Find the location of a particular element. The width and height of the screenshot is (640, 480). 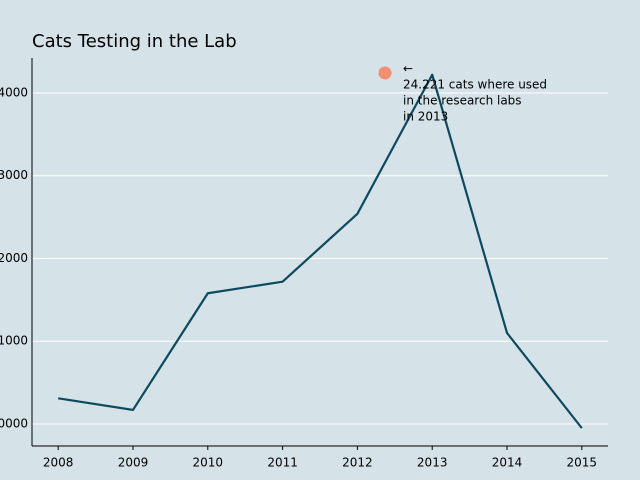

x-tick-label: 2013 is located at coordinates (432, 463).